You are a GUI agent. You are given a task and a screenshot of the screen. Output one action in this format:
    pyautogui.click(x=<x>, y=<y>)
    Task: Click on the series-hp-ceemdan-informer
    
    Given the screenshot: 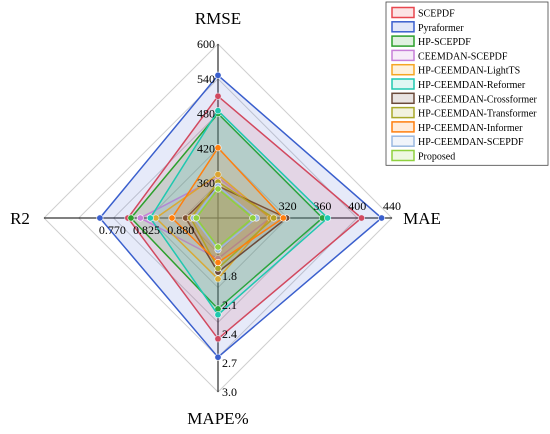 What is the action you would take?
    pyautogui.click(x=227, y=205)
    